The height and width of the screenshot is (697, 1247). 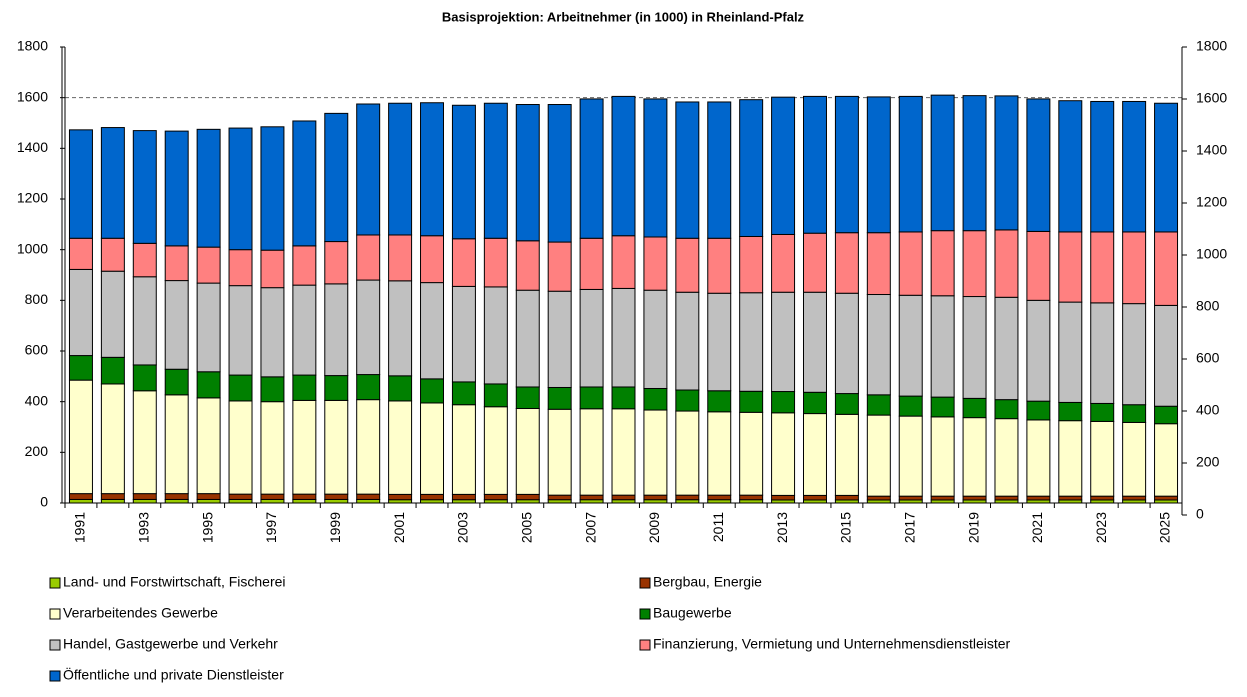 What do you see at coordinates (55, 583) in the screenshot?
I see `legend-swatch` at bounding box center [55, 583].